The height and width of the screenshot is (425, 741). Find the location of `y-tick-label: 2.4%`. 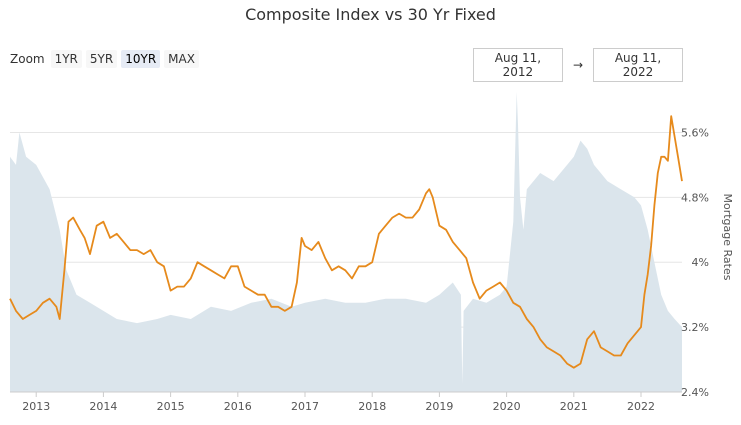

y-tick-label: 2.4% is located at coordinates (695, 392).